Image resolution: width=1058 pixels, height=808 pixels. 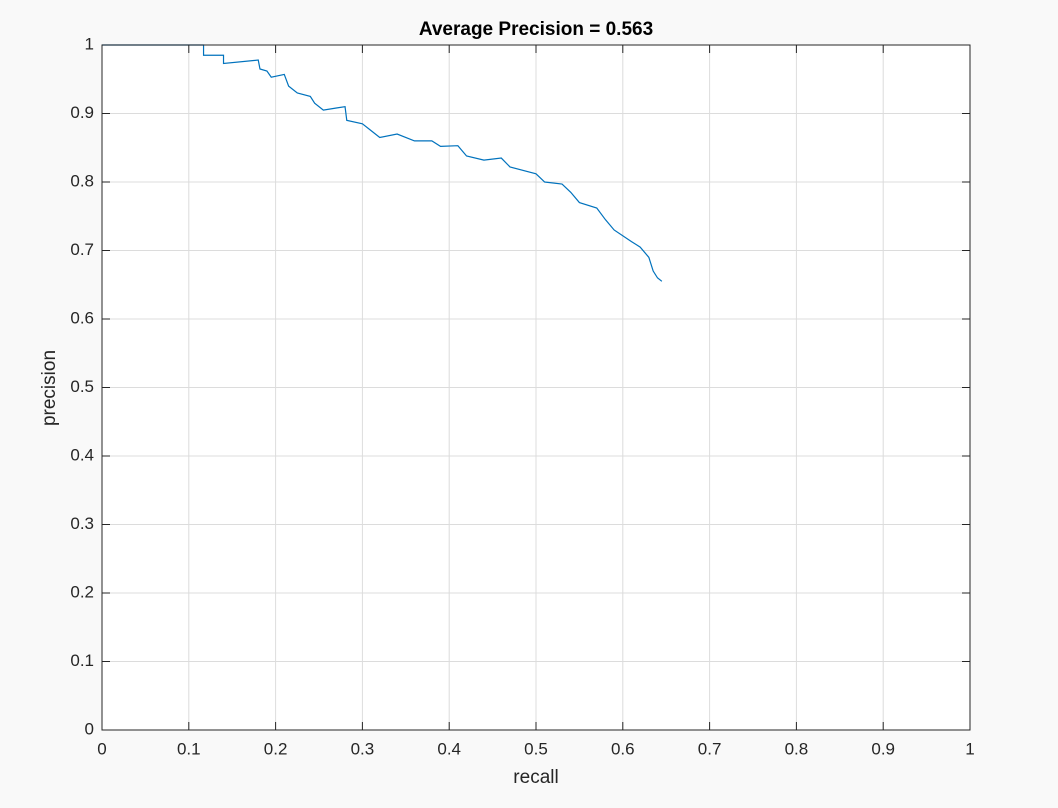 I want to click on x-tick-label: 0.5, so click(x=536, y=748).